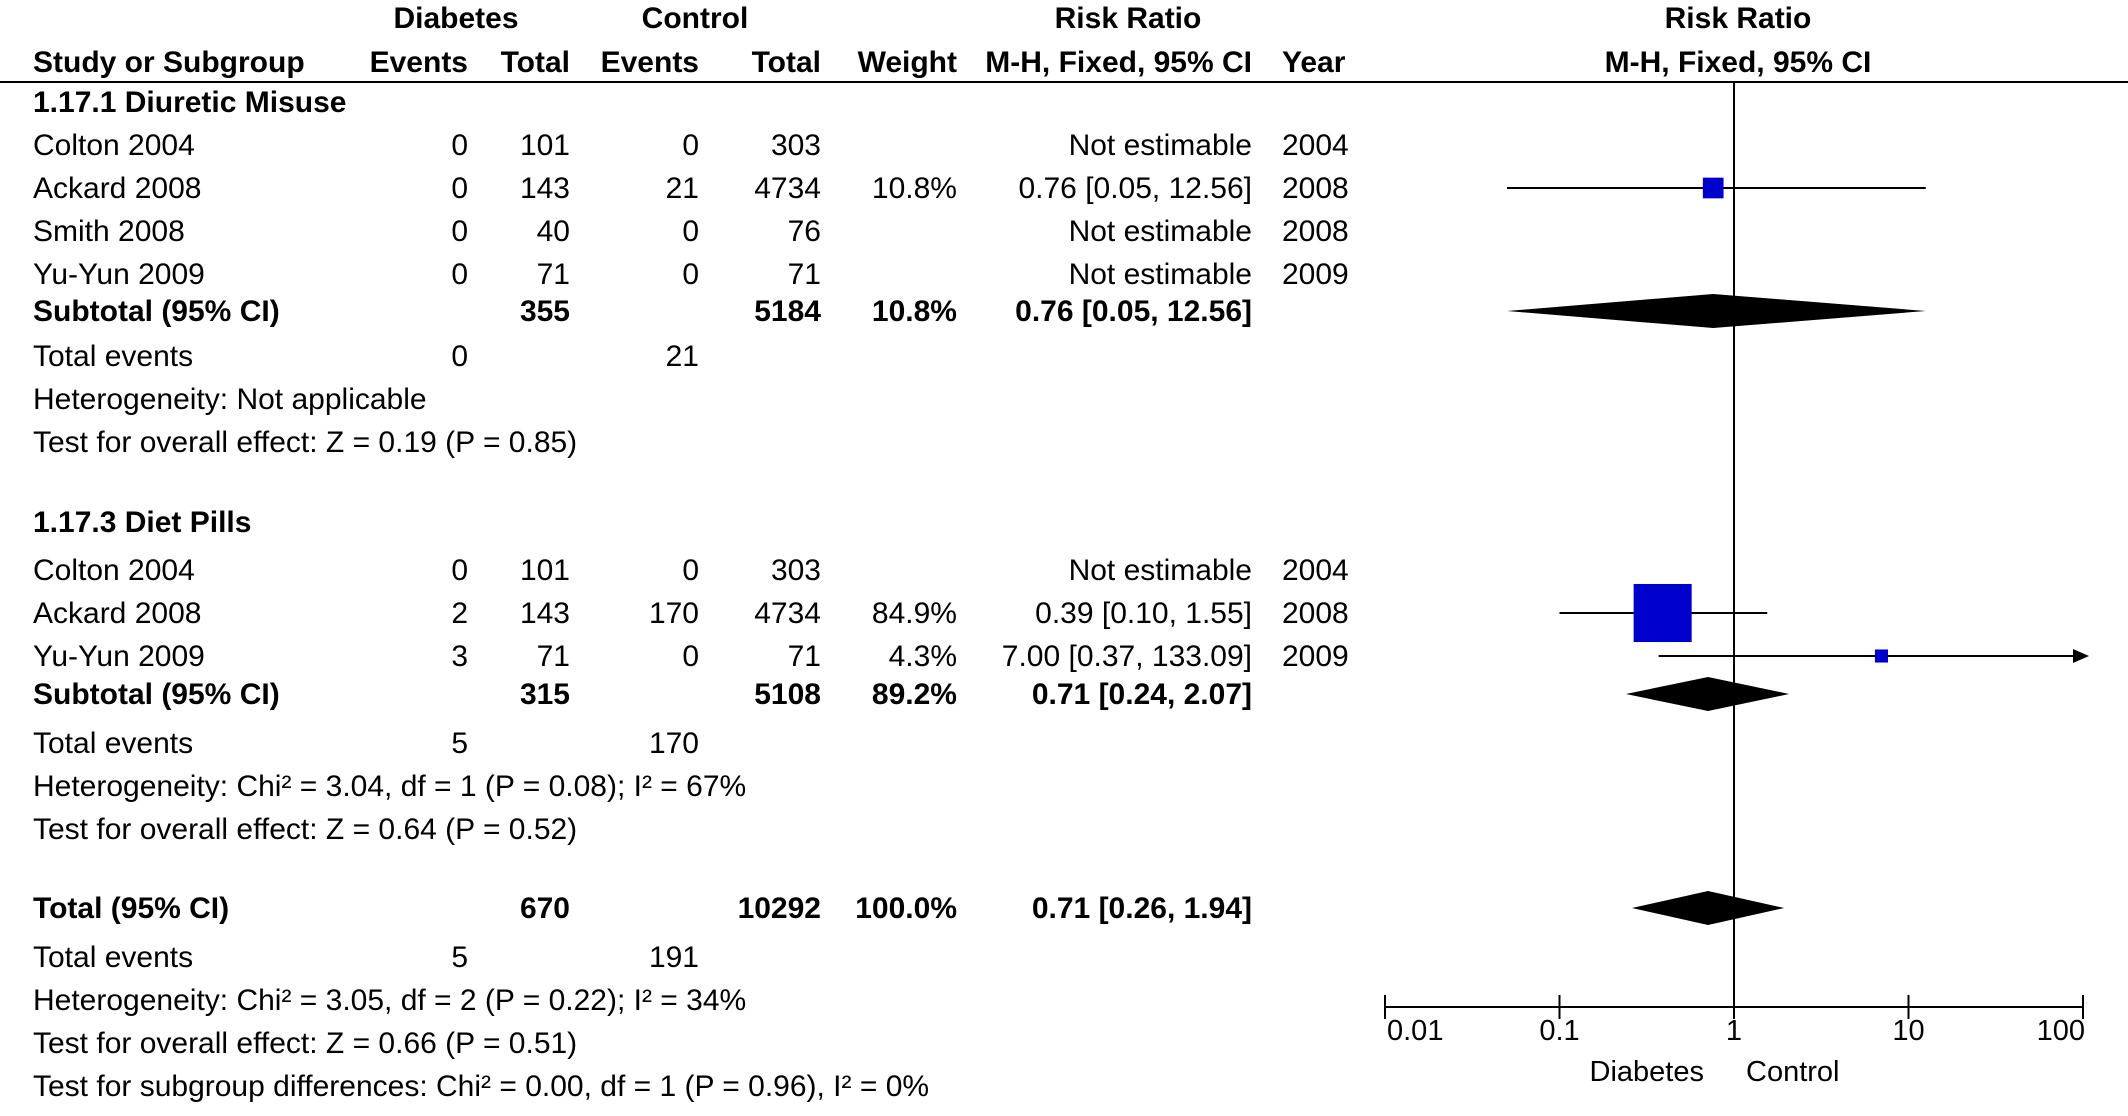 The width and height of the screenshot is (2128, 1116). I want to click on table-row: 1.17.1 Diuretic Misuse, so click(189, 102).